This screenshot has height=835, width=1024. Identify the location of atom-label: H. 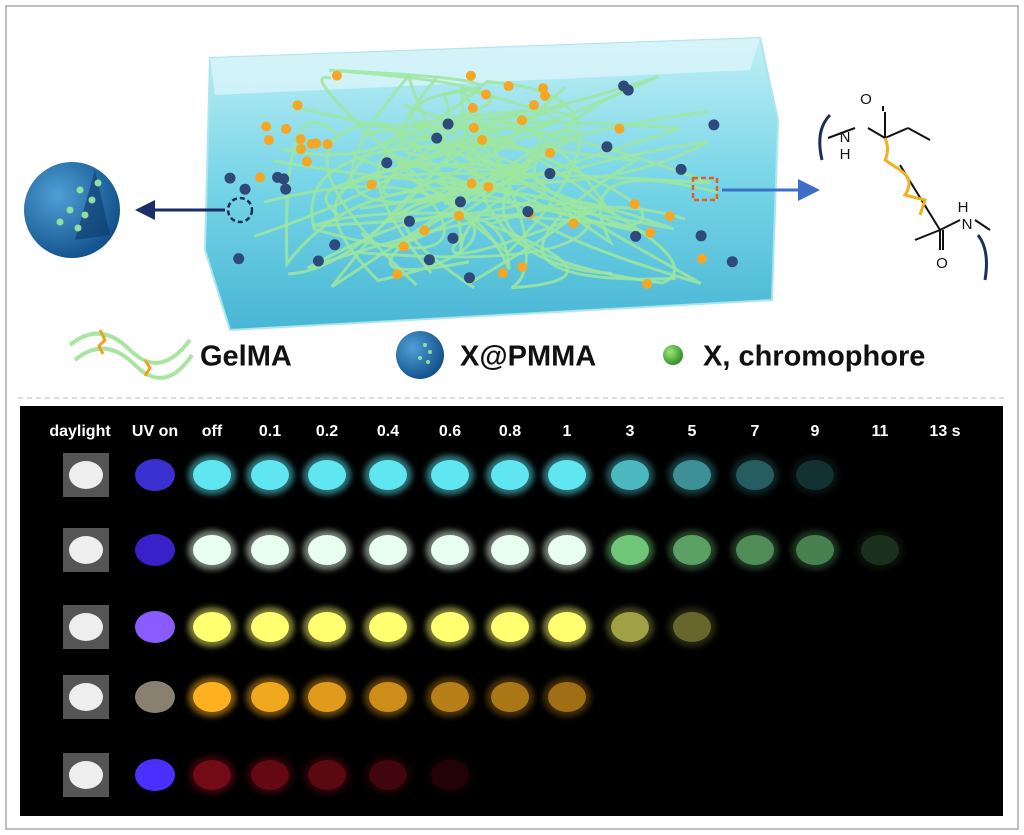
(845, 154).